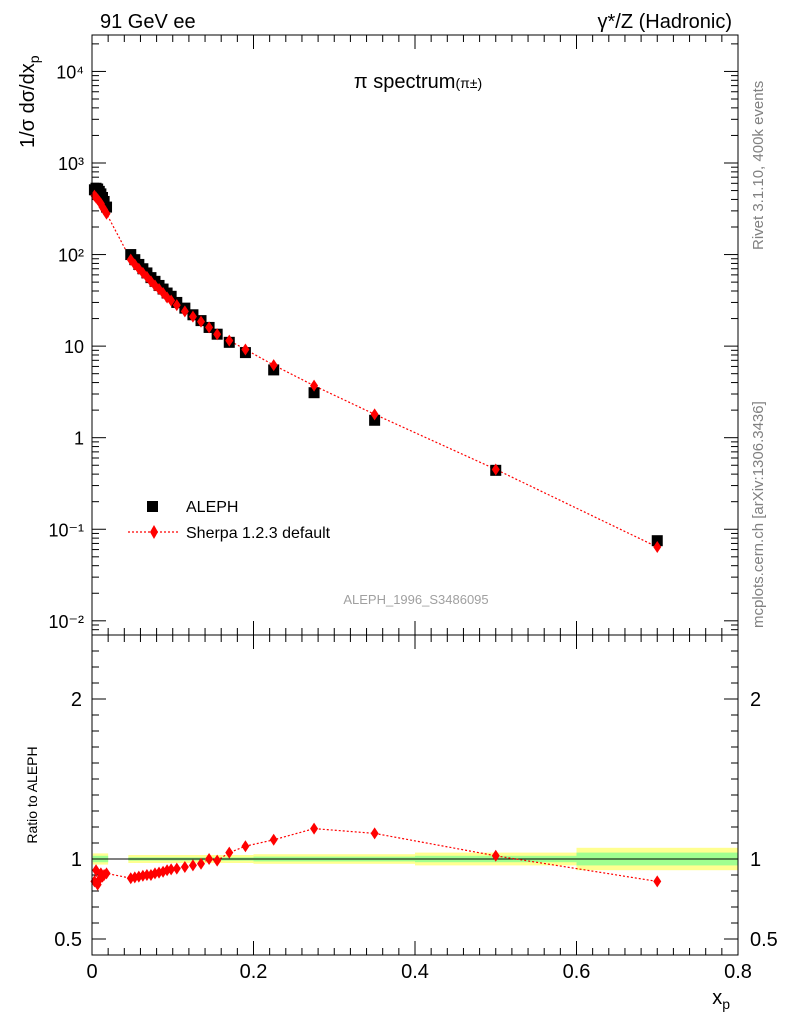 This screenshot has height=1024, width=786. I want to click on main-ylabel: 1/σ dσ/dxp, so click(29, 101).